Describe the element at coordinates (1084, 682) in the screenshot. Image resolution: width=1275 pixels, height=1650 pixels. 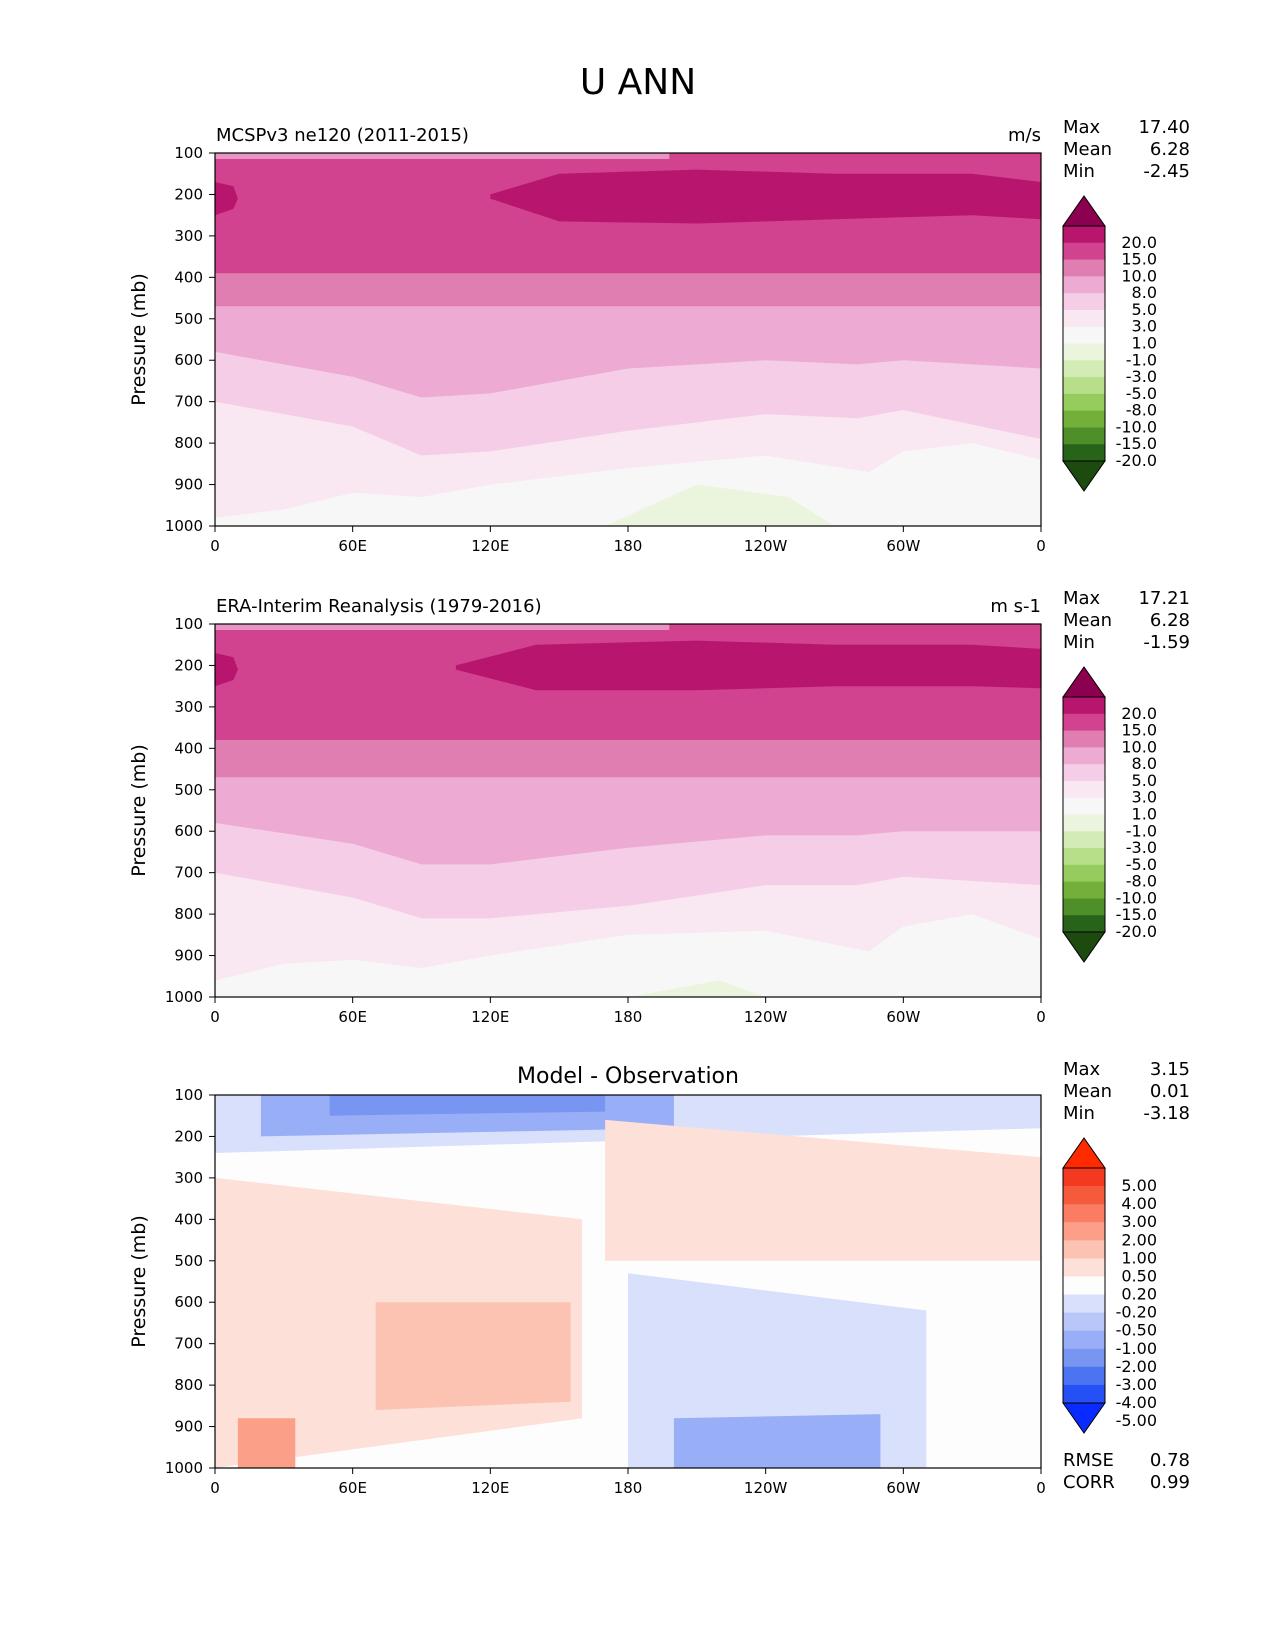
I see `colorbar-extend-top` at that location.